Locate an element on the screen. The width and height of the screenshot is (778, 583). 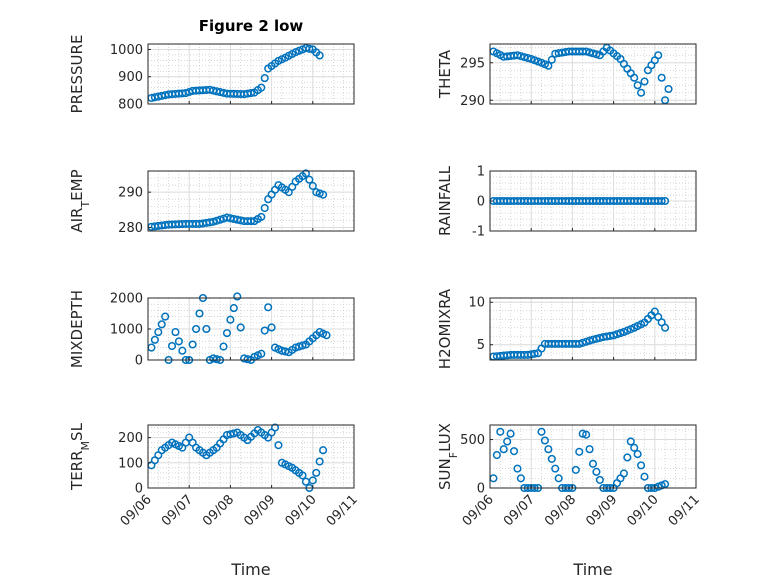
y-tick-label: 200 is located at coordinates (130, 438).